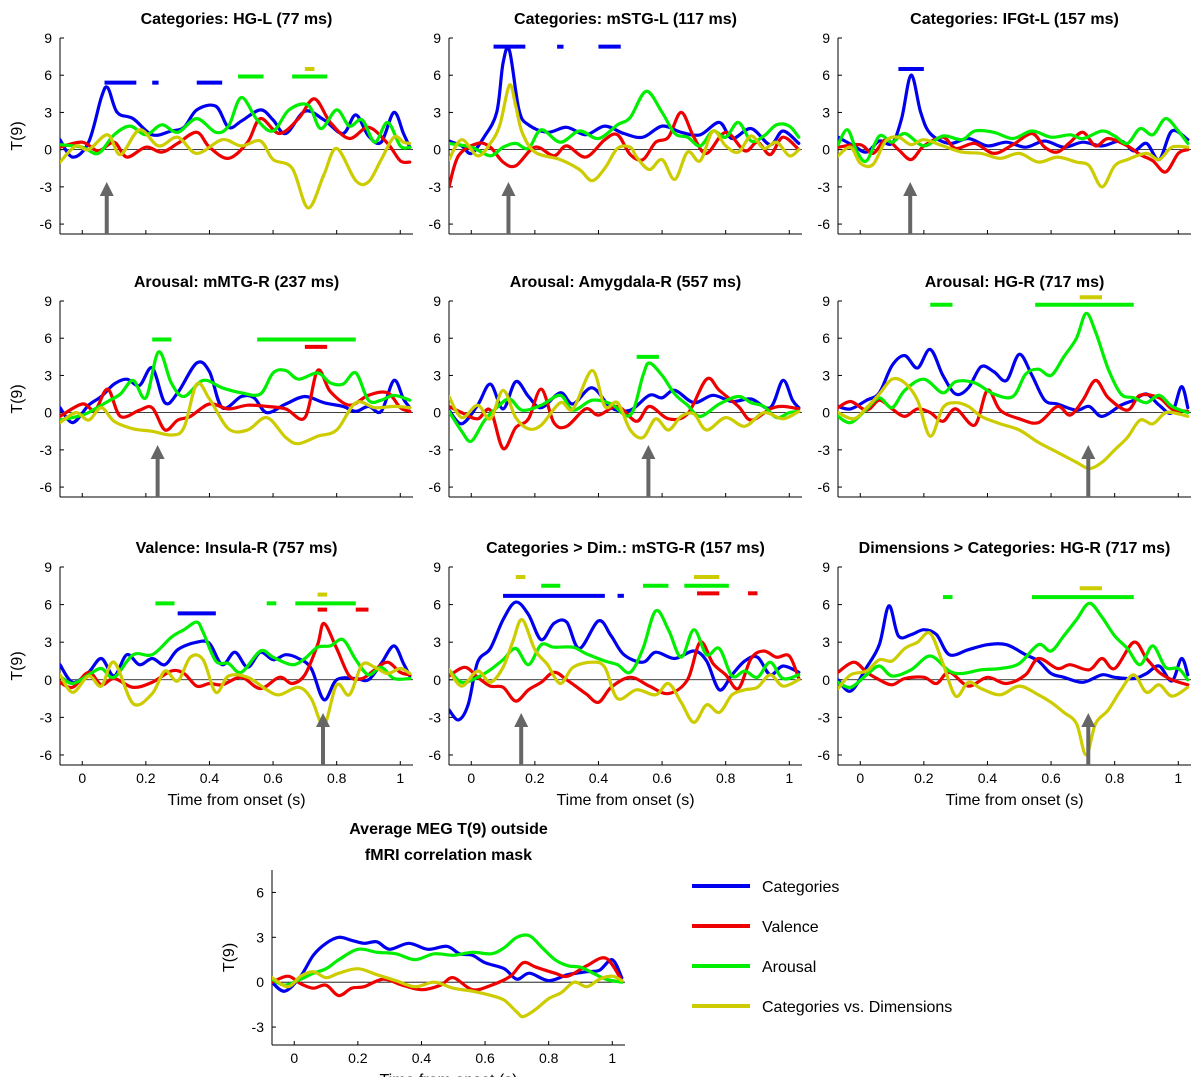  I want to click on panel-p4: Arousal: mMTG-R (237 ms) -6 -3 0 3 6 9 T(9), so click(211, 386).